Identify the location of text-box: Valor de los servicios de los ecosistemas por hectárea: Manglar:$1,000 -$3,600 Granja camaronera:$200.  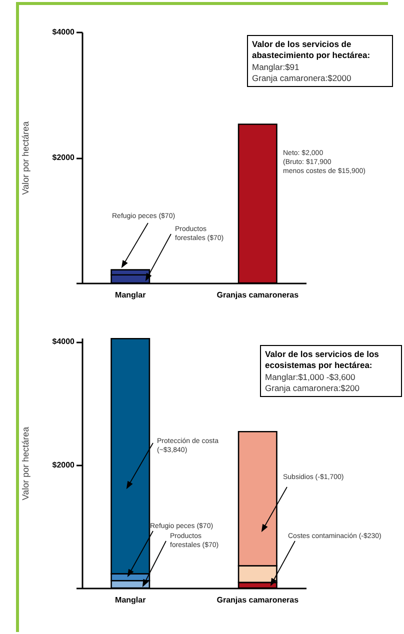
(331, 371).